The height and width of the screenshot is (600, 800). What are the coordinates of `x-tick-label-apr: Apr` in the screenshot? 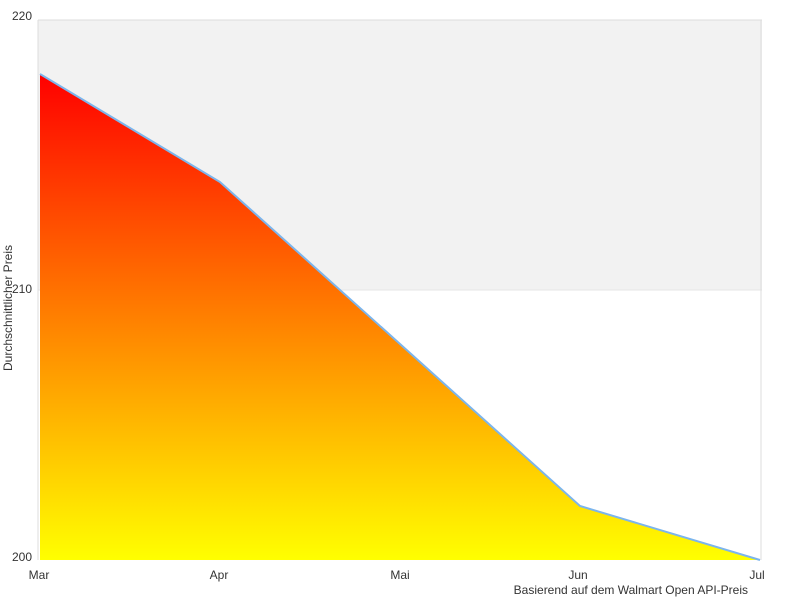 It's located at (219, 575).